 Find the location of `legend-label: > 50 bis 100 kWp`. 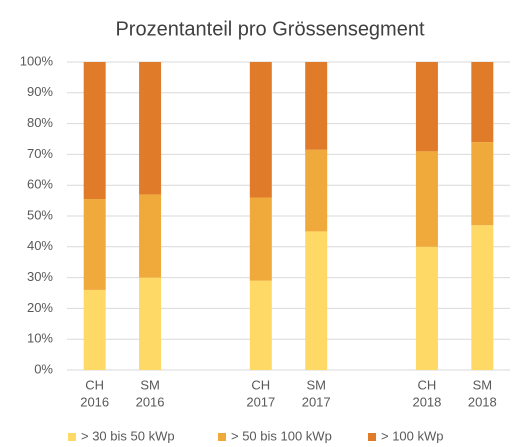

legend-label: > 50 bis 100 kWp is located at coordinates (281, 435).